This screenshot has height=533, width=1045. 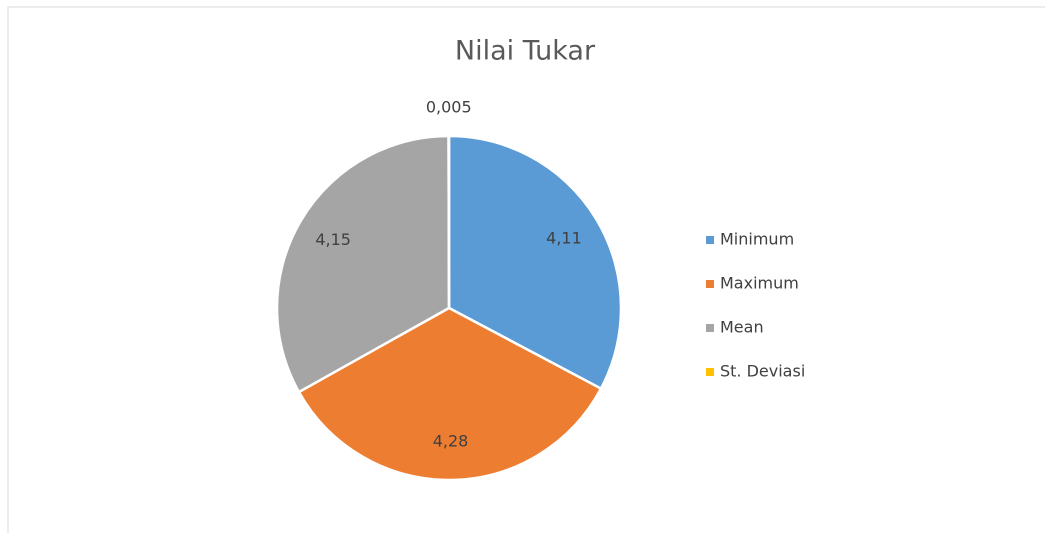 What do you see at coordinates (449, 107) in the screenshot?
I see `data-label: 0,005` at bounding box center [449, 107].